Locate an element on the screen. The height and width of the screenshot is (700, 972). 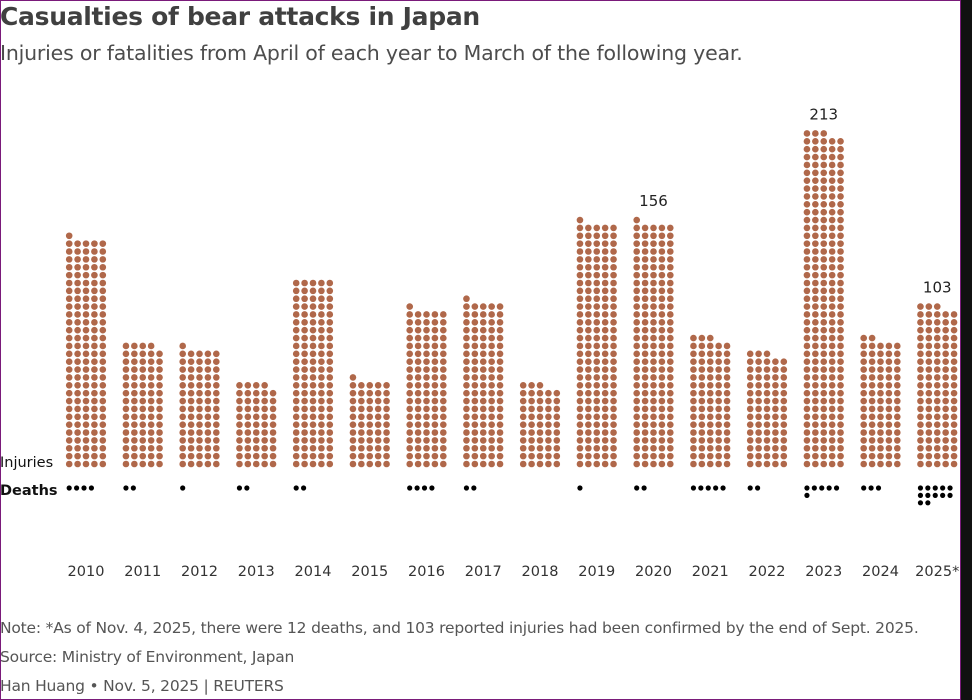
injuries-bar is located at coordinates (313, 373).